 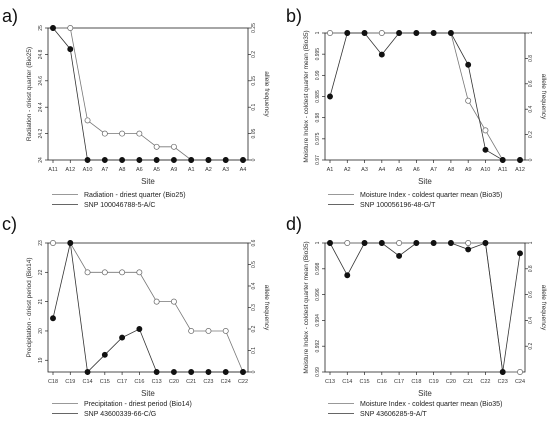 I want to click on legend-entry: SNP 43600339-66-C/G, so click(x=120, y=414).